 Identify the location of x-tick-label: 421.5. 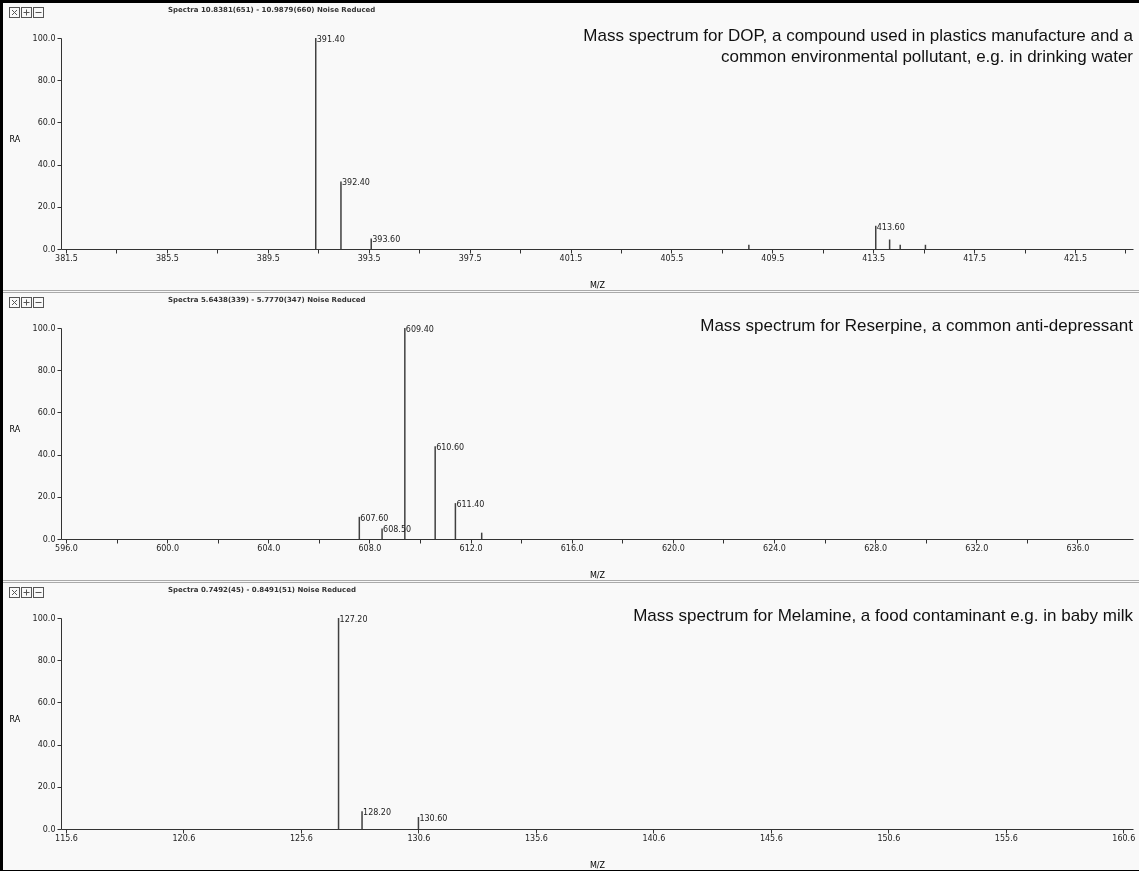
(1075, 258).